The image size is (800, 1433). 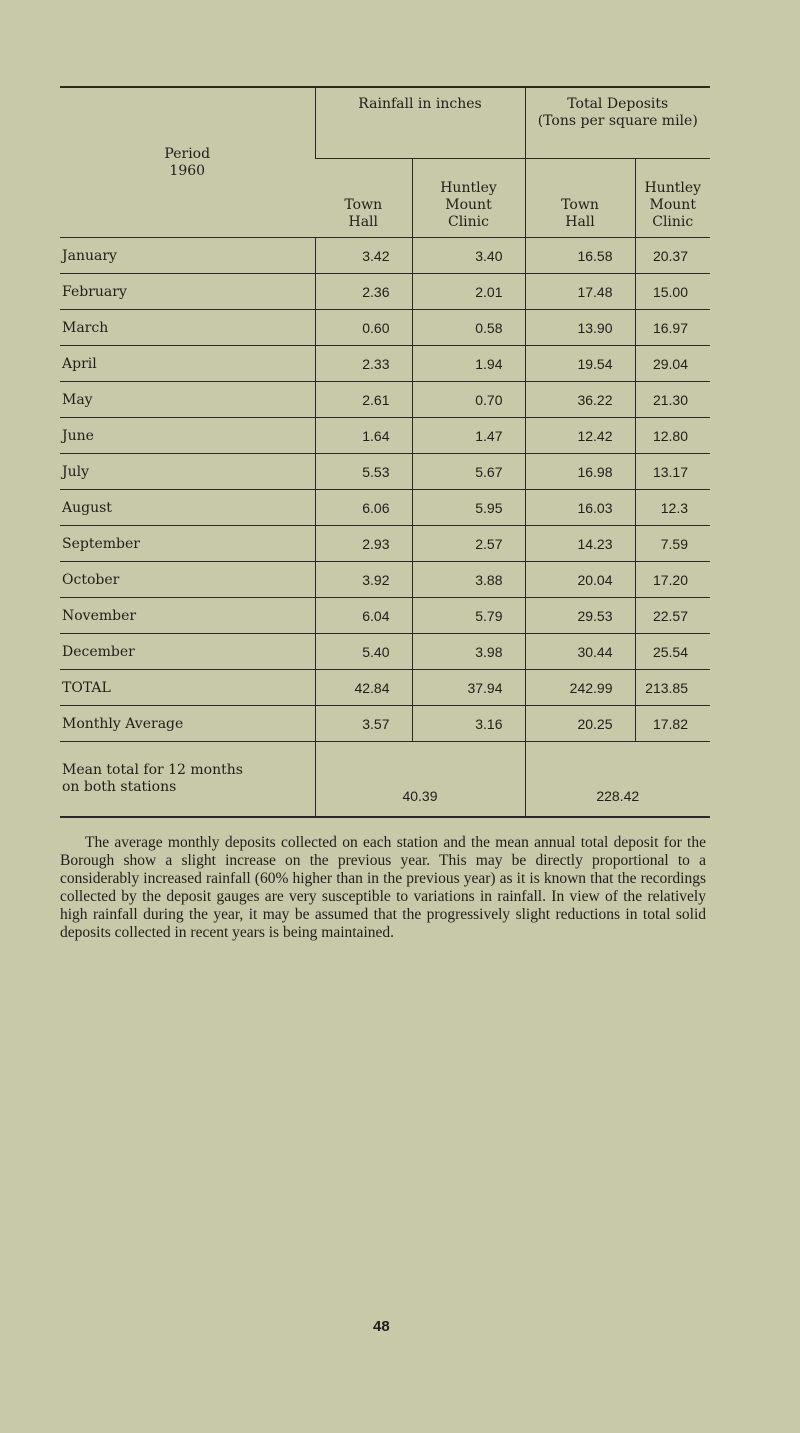 What do you see at coordinates (672, 543) in the screenshot?
I see `deposit-huntley: 7.59` at bounding box center [672, 543].